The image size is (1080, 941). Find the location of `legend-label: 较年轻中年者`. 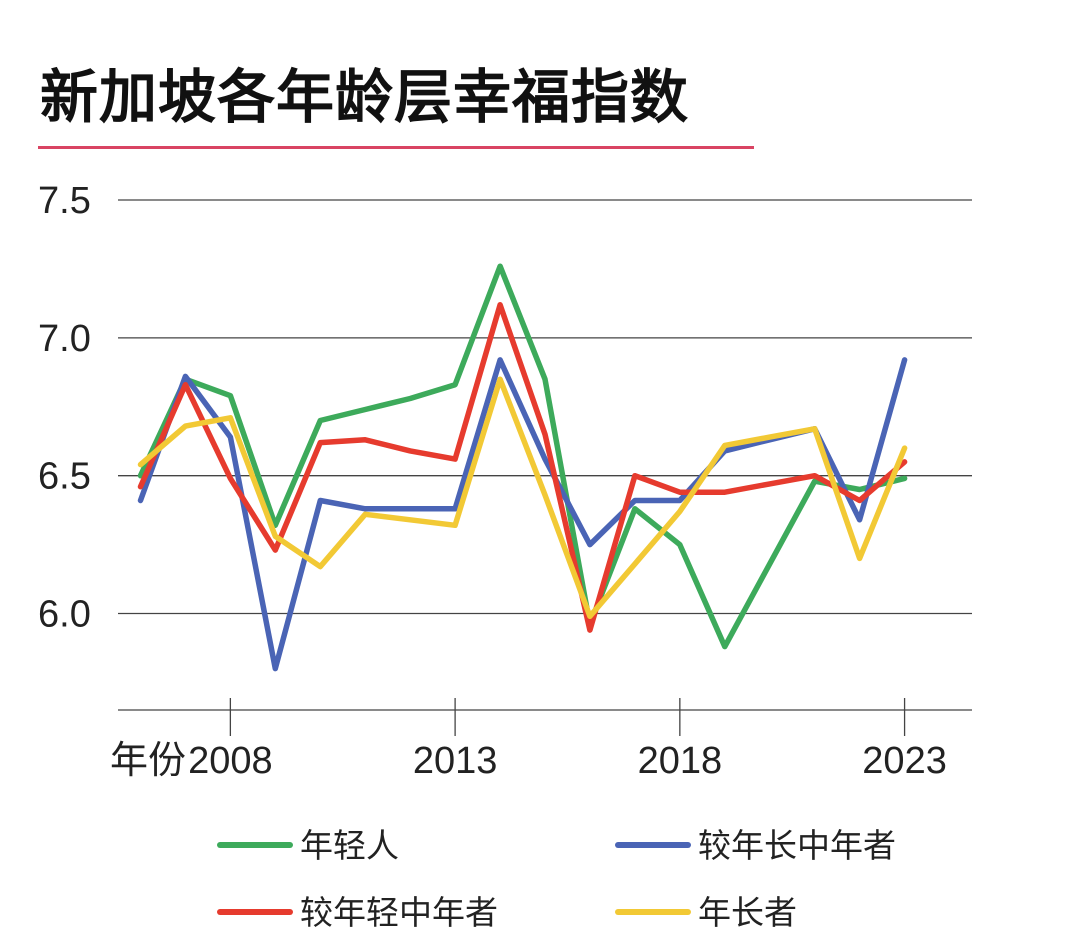

legend-label: 较年轻中年者 is located at coordinates (399, 912).